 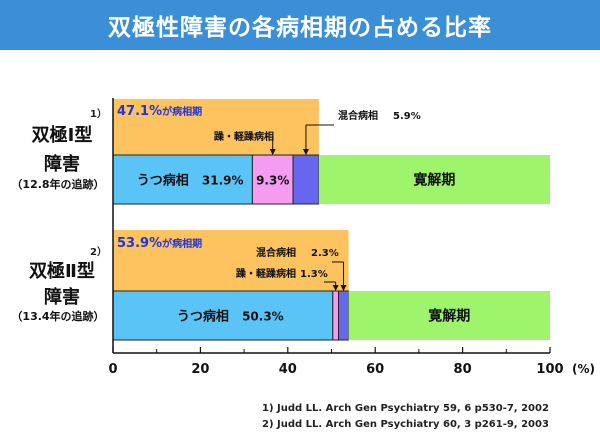 What do you see at coordinates (300, 27) in the screenshot?
I see `page-title: 双極性障害の各病相期の占める比率` at bounding box center [300, 27].